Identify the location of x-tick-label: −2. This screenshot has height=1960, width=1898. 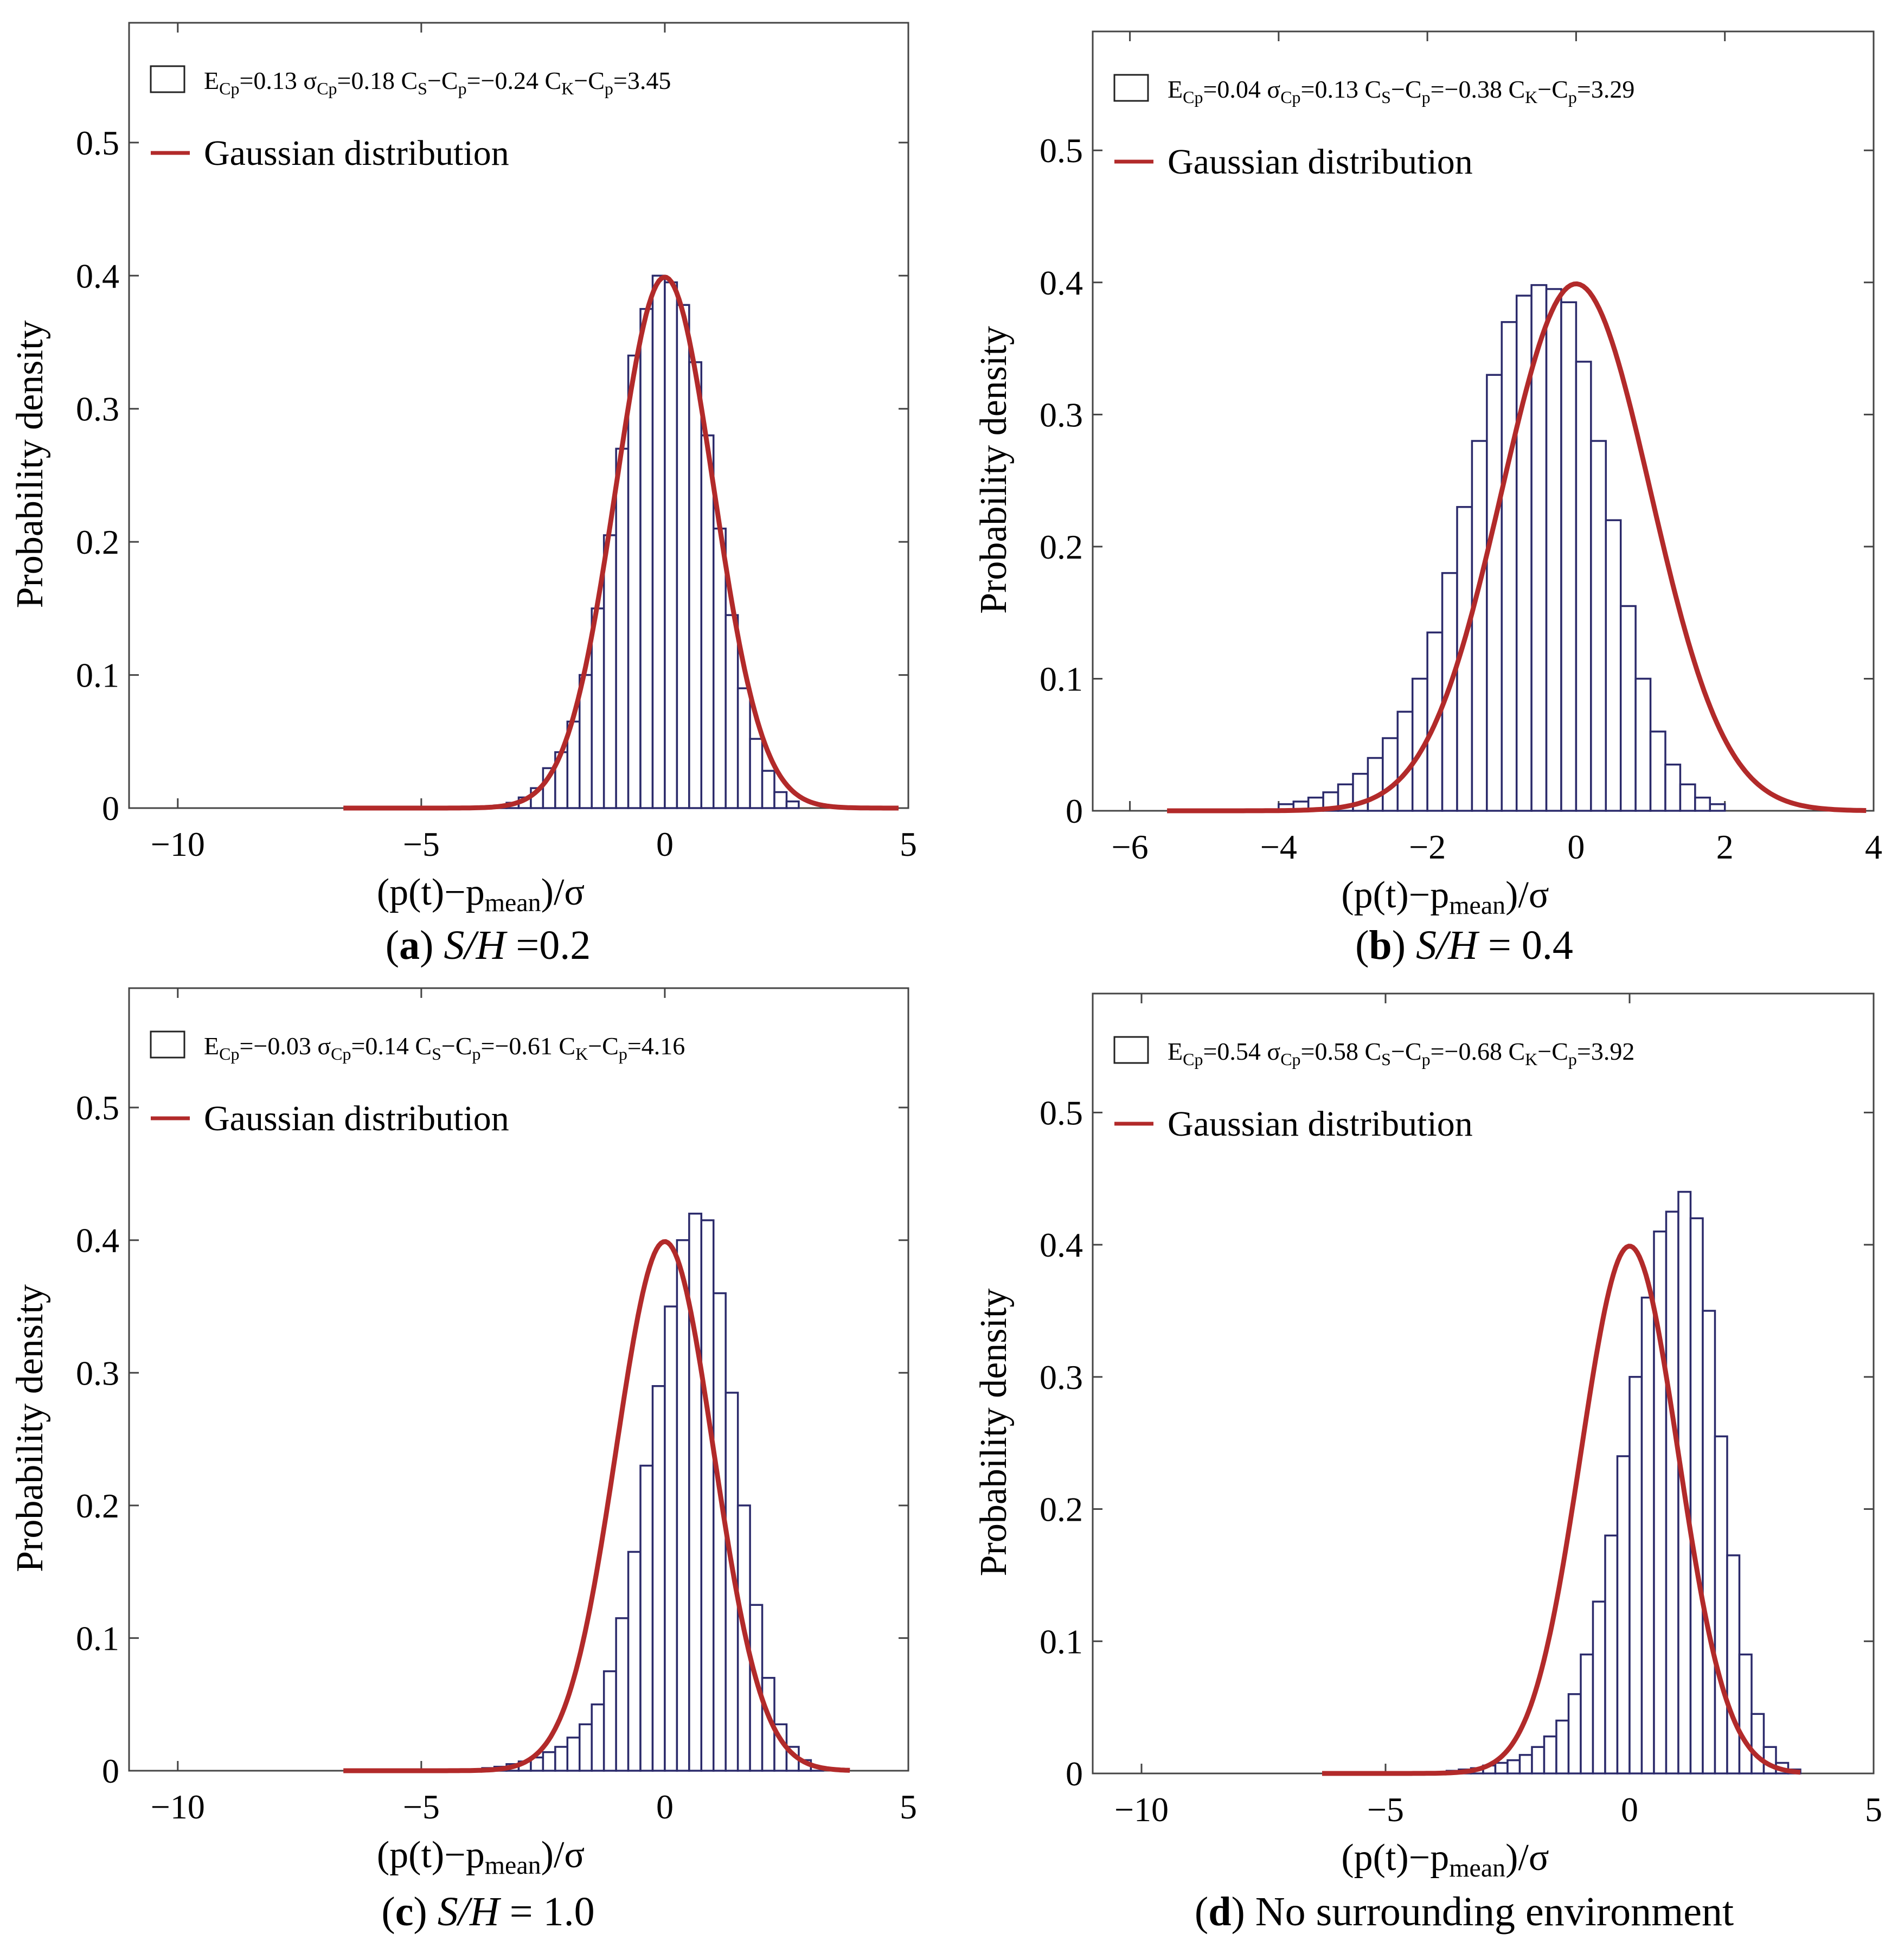
(1427, 847).